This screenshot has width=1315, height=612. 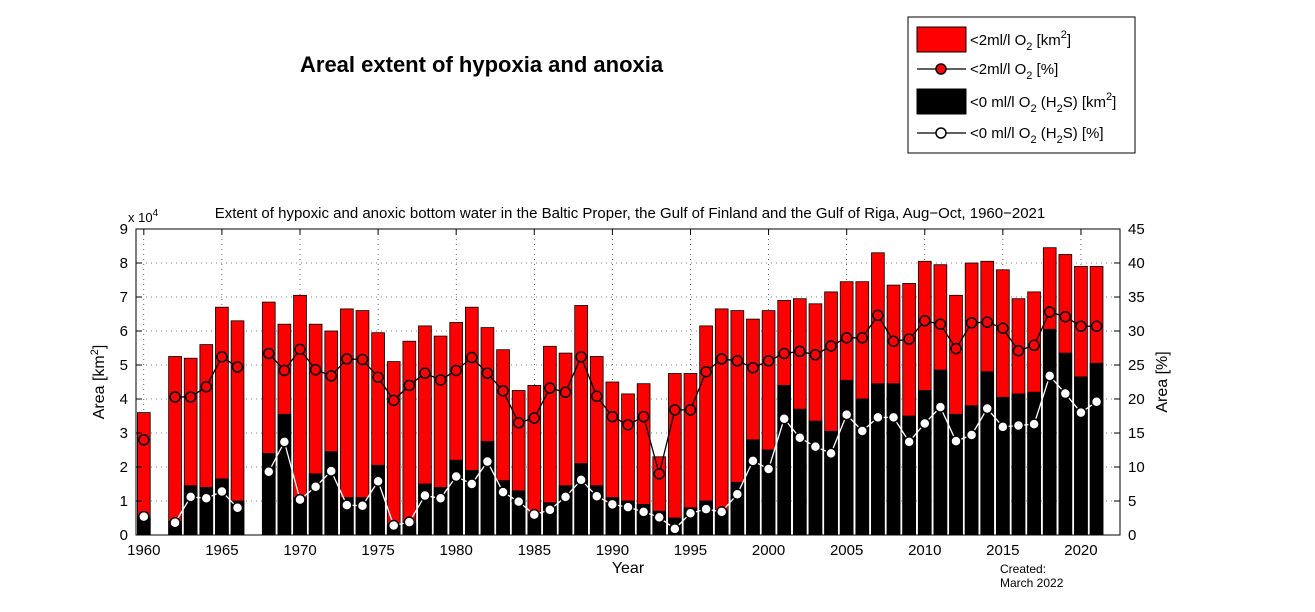 What do you see at coordinates (1096, 401) in the screenshot?
I see `anoxia-pct-point-2021` at bounding box center [1096, 401].